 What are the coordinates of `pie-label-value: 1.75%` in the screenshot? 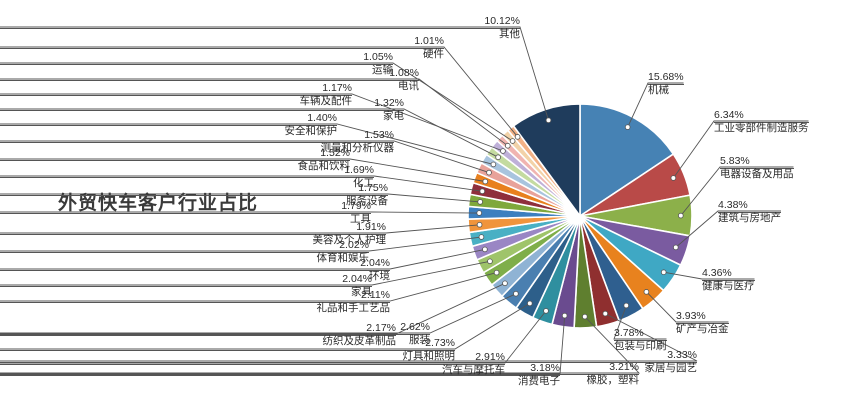 It's located at (194, 189).